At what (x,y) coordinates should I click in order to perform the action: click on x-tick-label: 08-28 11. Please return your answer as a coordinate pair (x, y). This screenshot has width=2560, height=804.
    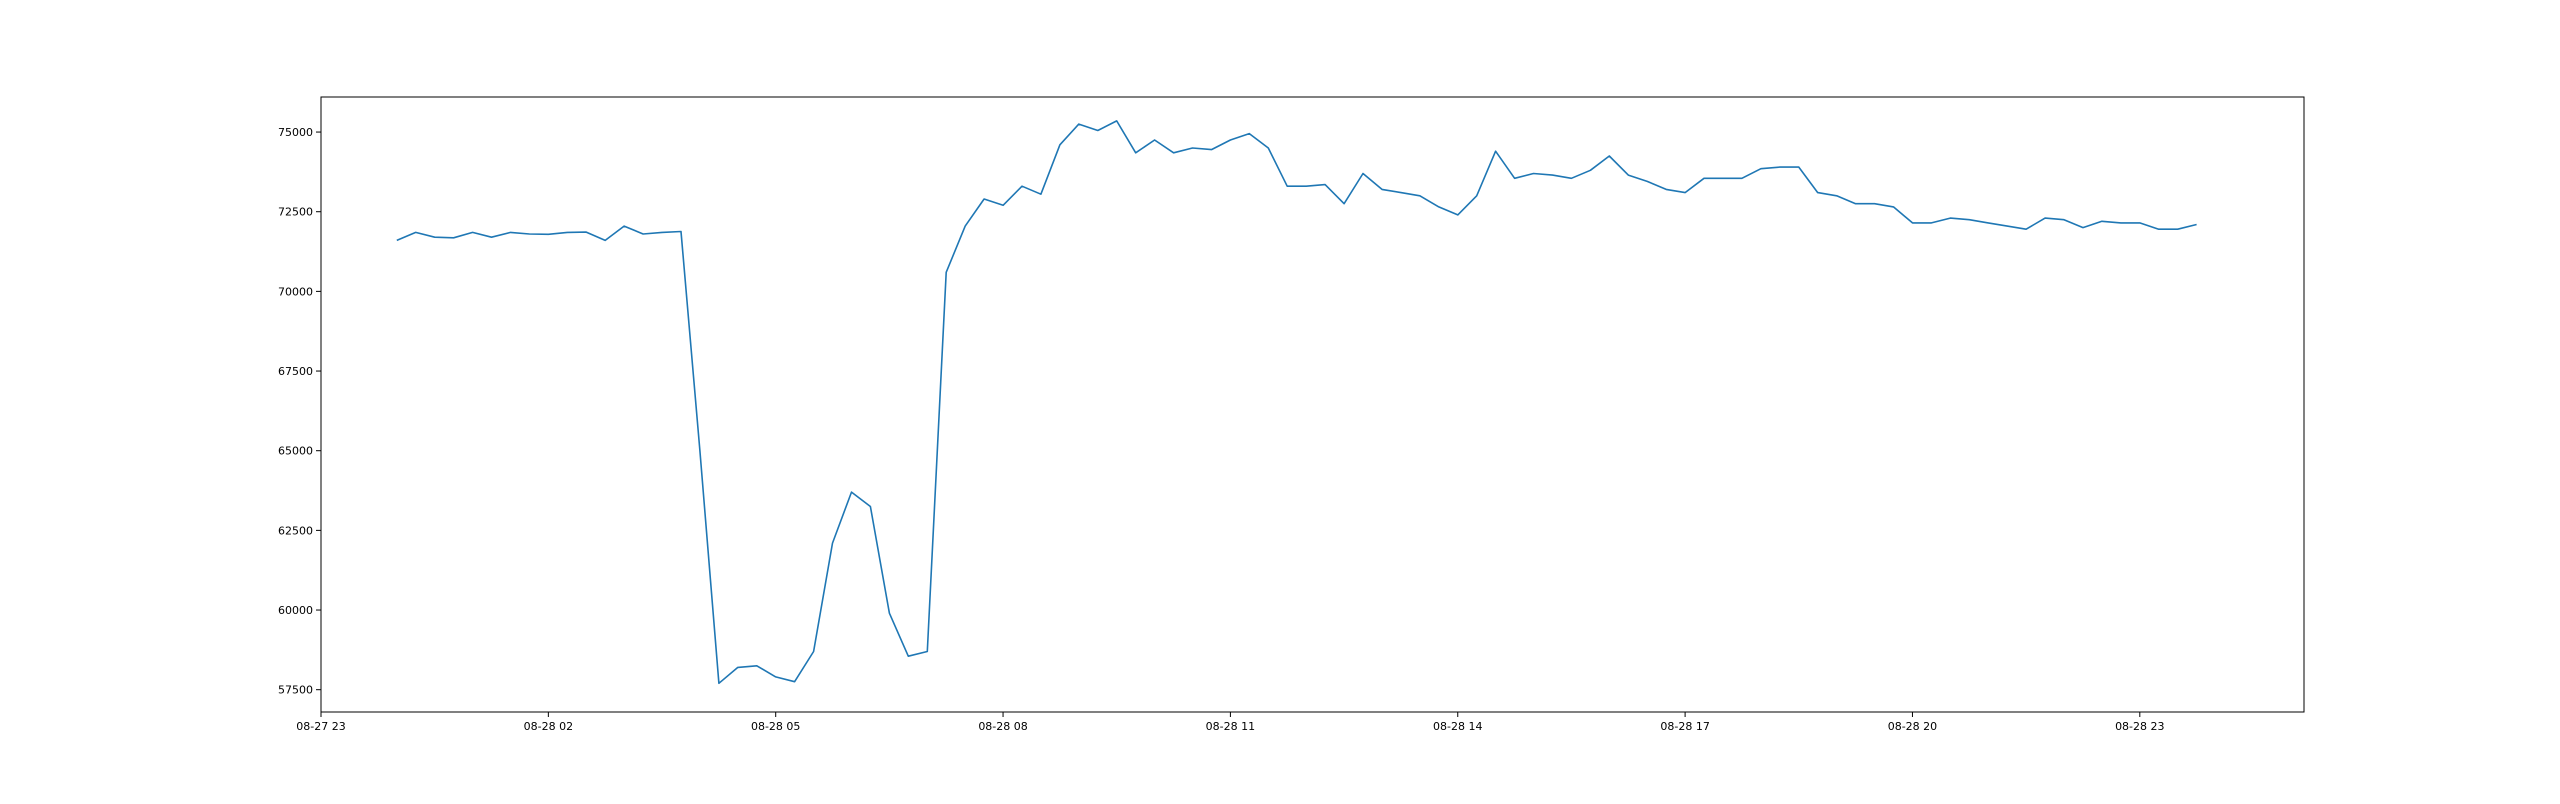
    Looking at the image, I should click on (1230, 726).